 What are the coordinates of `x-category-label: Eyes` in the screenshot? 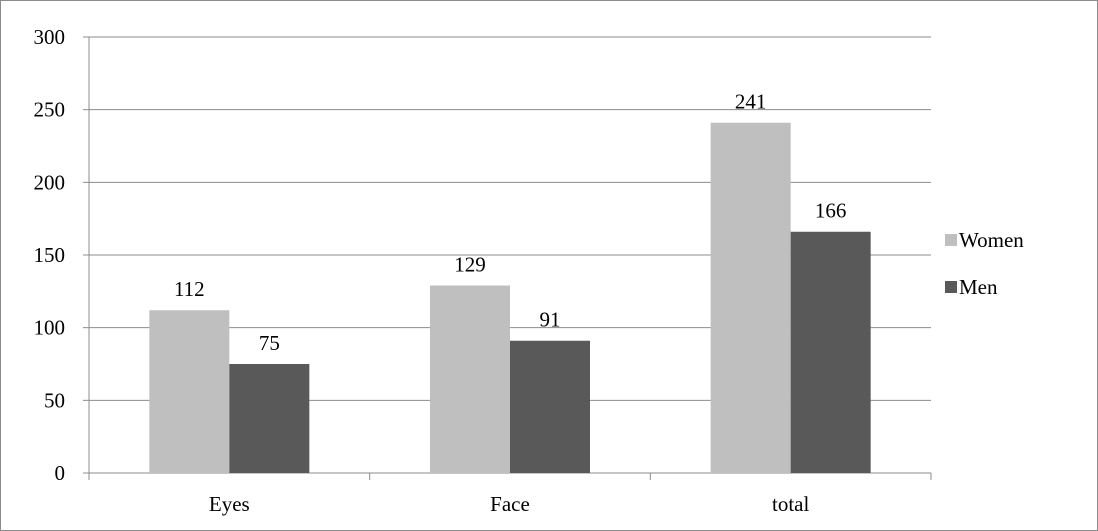 It's located at (229, 504).